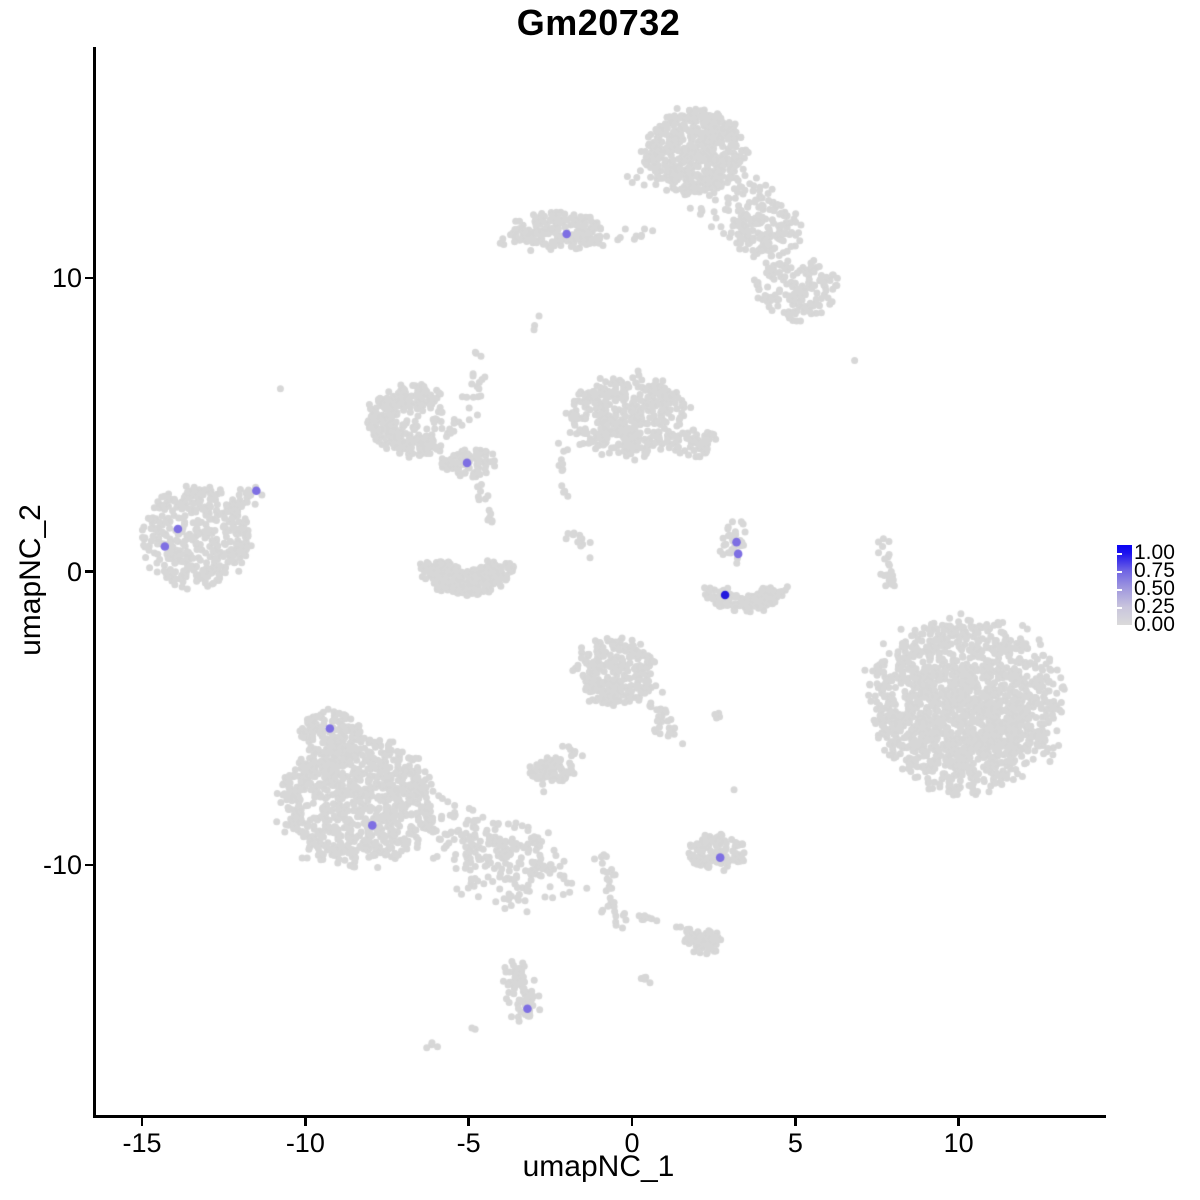 The height and width of the screenshot is (1200, 1200). What do you see at coordinates (468, 1143) in the screenshot?
I see `x-tick-label: -5` at bounding box center [468, 1143].